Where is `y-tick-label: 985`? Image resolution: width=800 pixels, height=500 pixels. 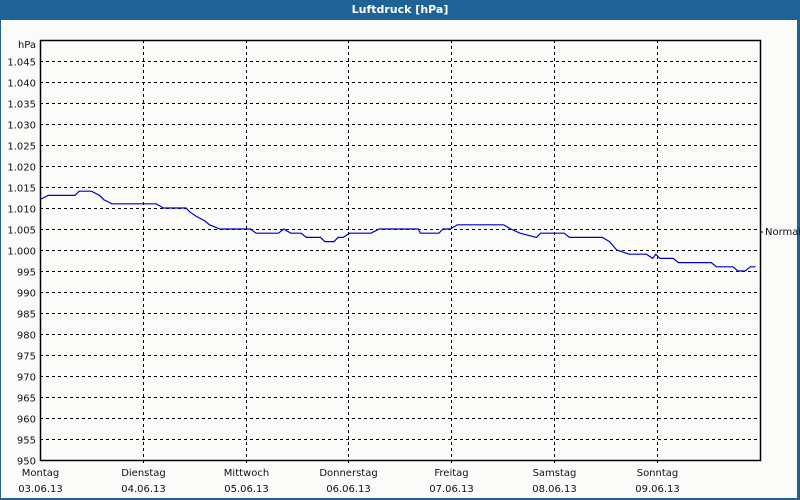 y-tick-label: 985 is located at coordinates (26, 315).